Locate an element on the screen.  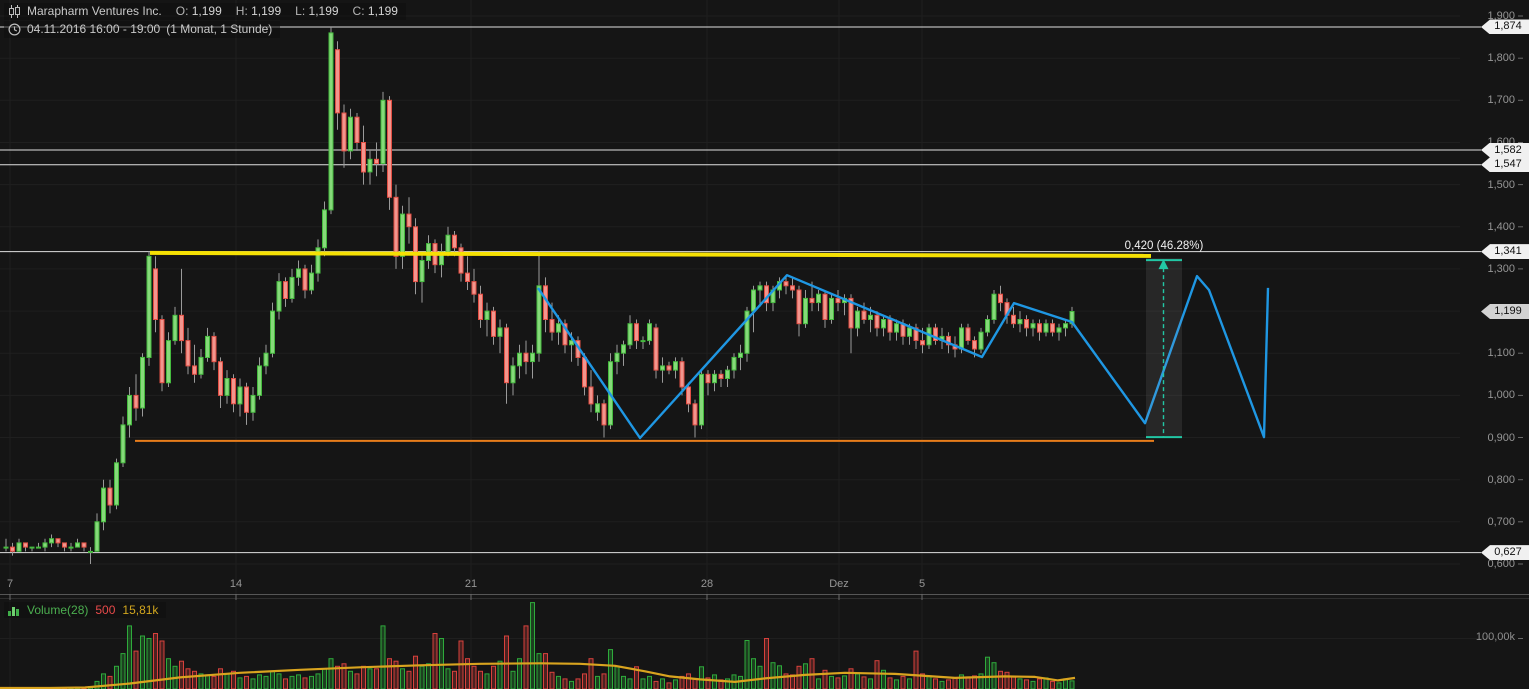
ohlc-close: C: 1,199 is located at coordinates (375, 11).